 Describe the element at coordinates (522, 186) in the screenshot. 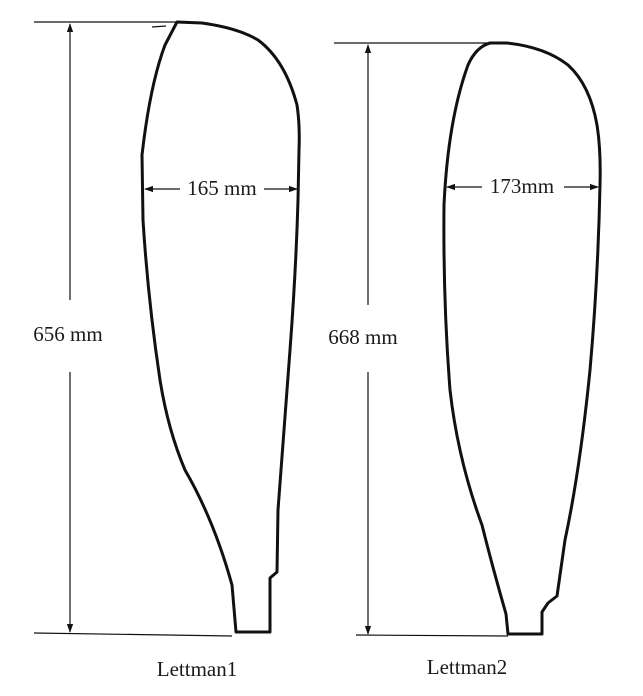

I see `paddle-2-width-label: 173mm` at that location.